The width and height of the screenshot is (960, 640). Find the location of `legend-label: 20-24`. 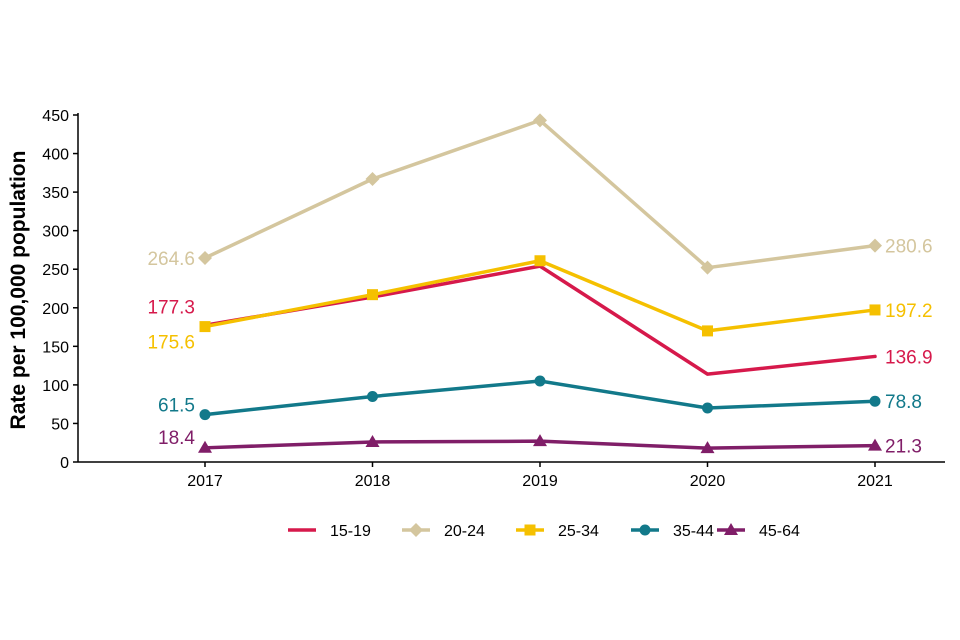

legend-label: 20-24 is located at coordinates (464, 531).